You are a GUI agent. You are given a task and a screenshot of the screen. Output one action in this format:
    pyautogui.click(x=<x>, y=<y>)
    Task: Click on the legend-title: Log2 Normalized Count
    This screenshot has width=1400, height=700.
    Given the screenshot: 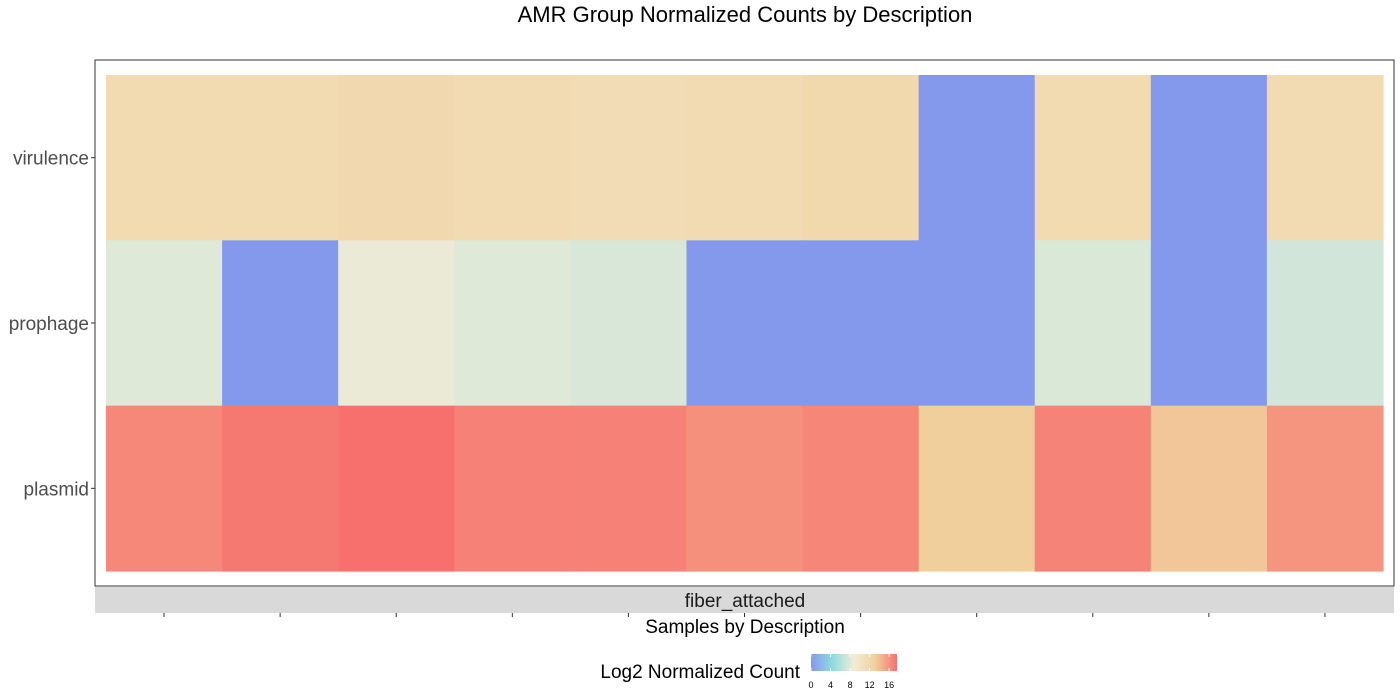 What is the action you would take?
    pyautogui.click(x=700, y=672)
    